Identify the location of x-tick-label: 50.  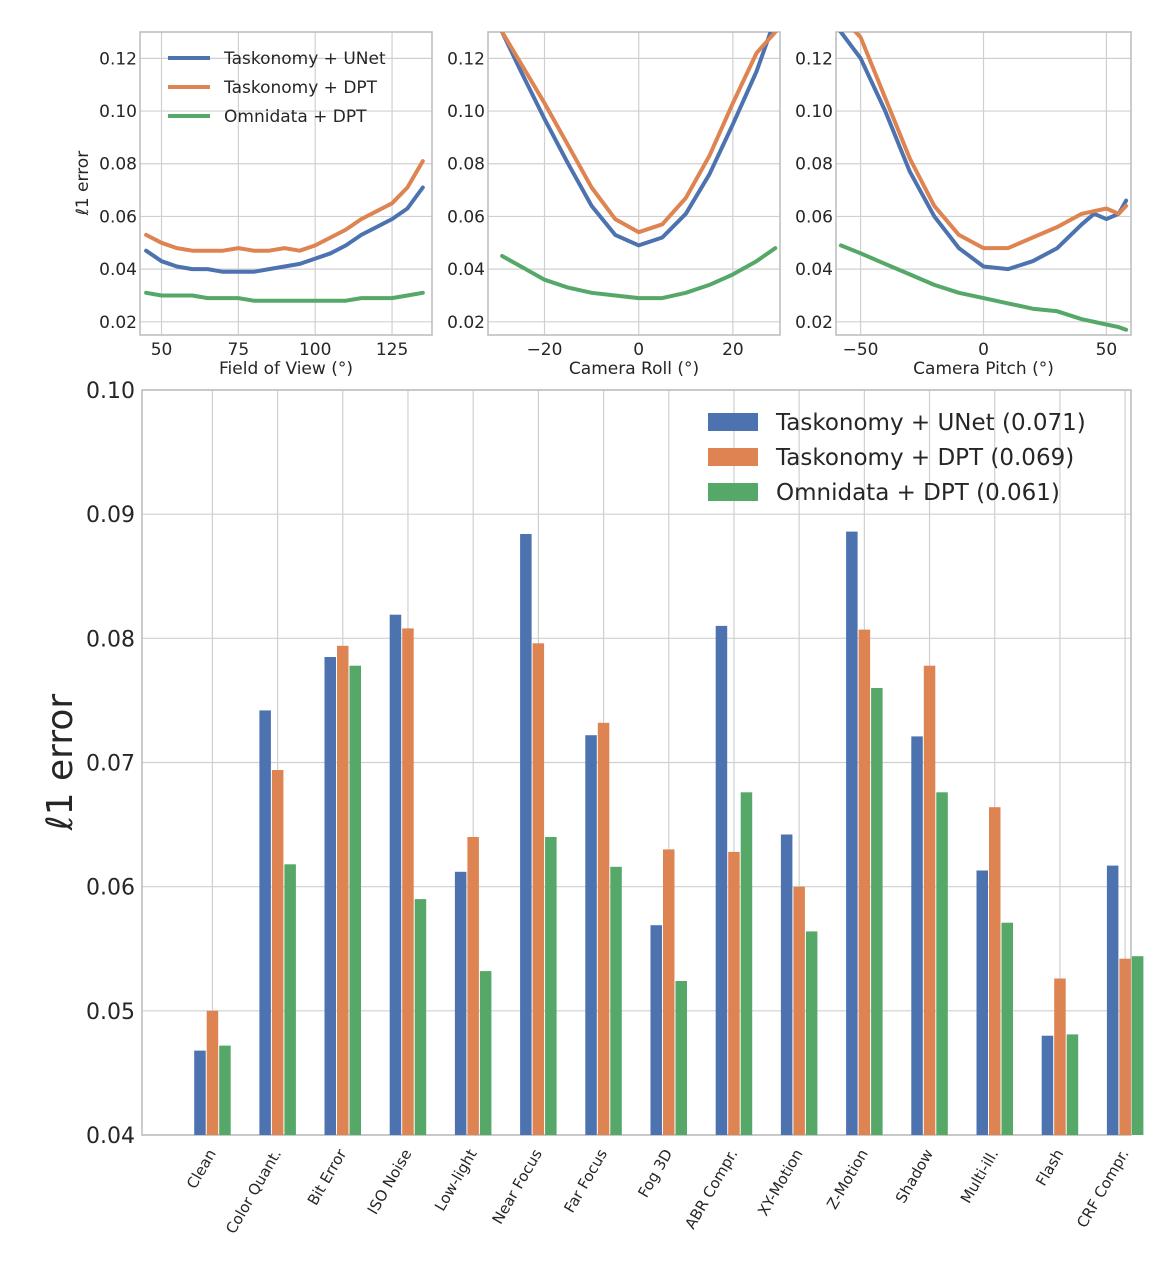
(162, 350).